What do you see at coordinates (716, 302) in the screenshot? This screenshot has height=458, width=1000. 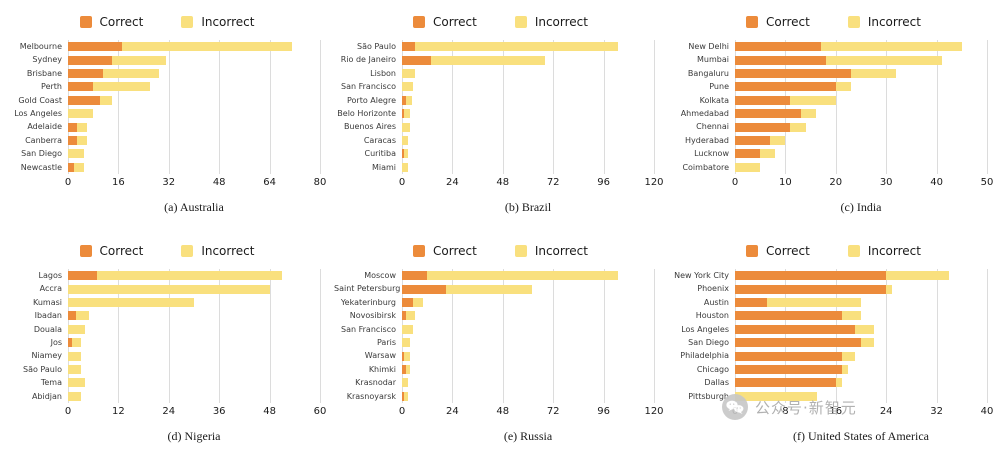 I see `category-label: Austin` at bounding box center [716, 302].